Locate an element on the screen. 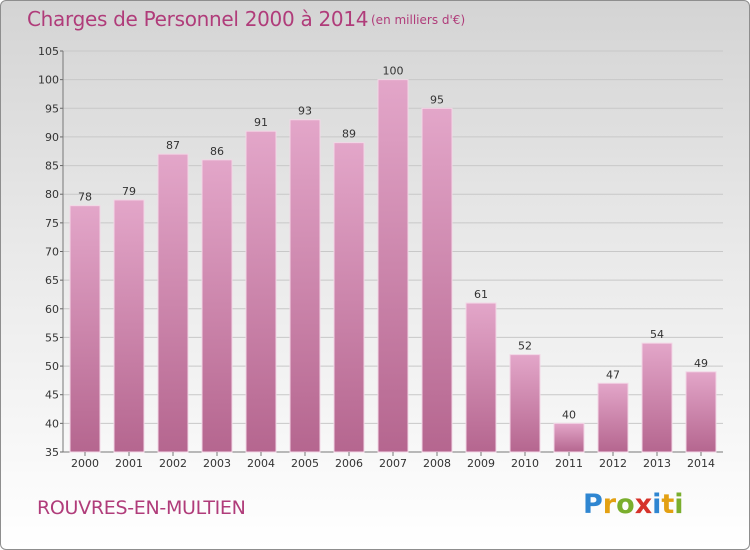  x-tick-label: 2009 is located at coordinates (481, 463).